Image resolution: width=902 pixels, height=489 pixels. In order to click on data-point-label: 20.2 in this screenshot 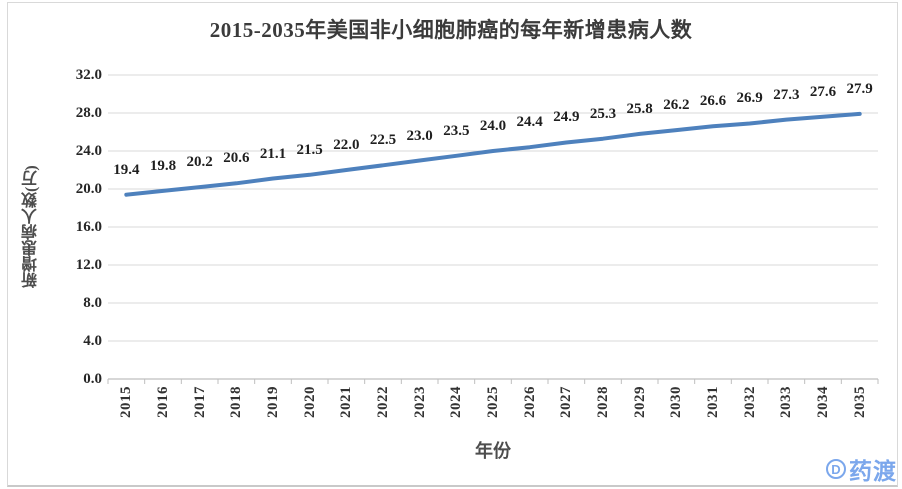, I will do `click(199, 162)`.